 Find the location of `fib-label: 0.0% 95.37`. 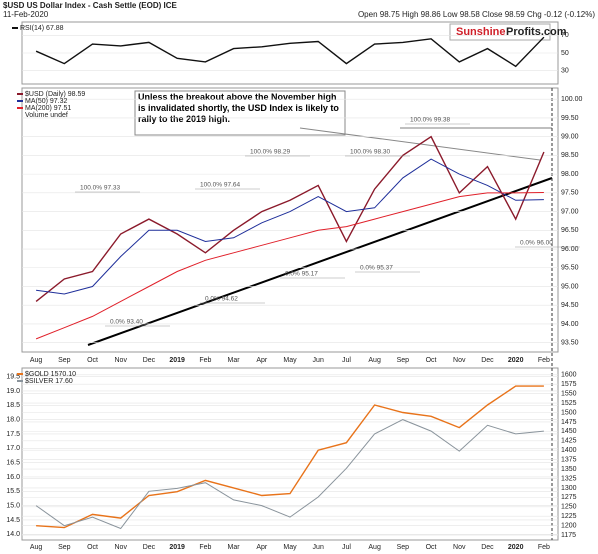

fib-label: 0.0% 95.37 is located at coordinates (376, 268).